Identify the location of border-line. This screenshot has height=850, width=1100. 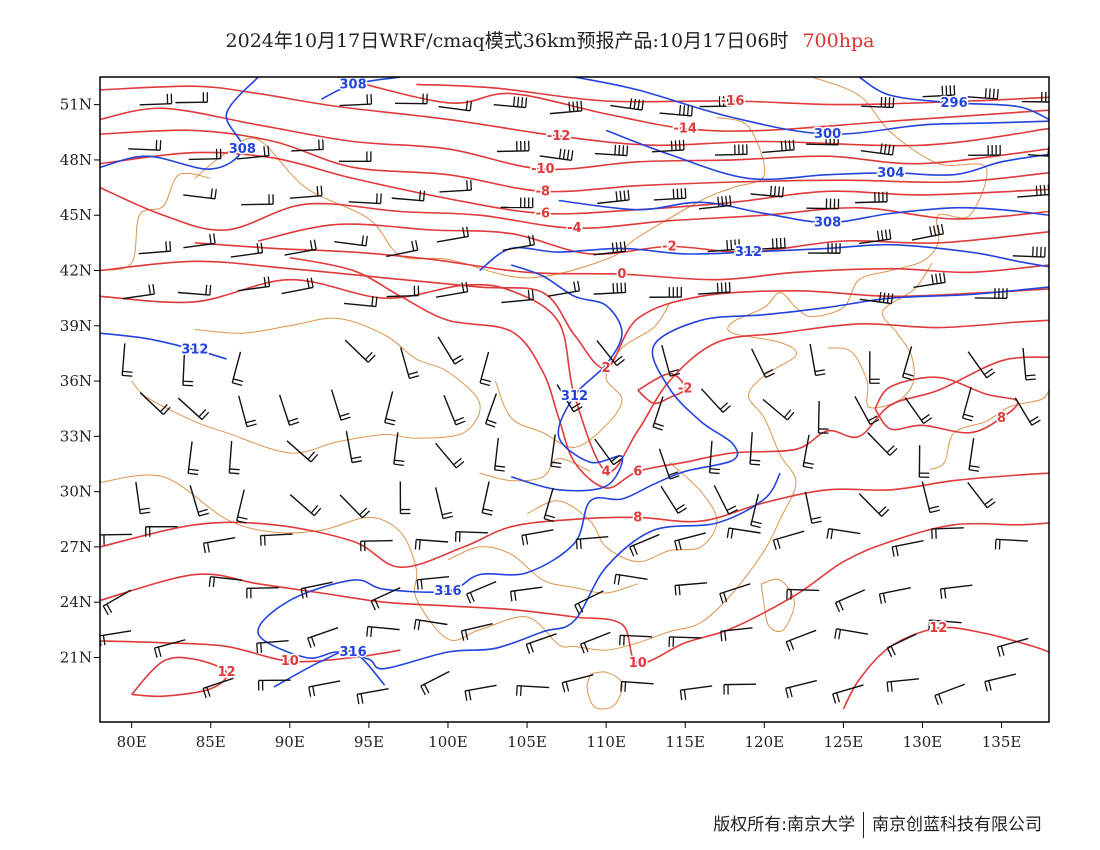
(582, 375).